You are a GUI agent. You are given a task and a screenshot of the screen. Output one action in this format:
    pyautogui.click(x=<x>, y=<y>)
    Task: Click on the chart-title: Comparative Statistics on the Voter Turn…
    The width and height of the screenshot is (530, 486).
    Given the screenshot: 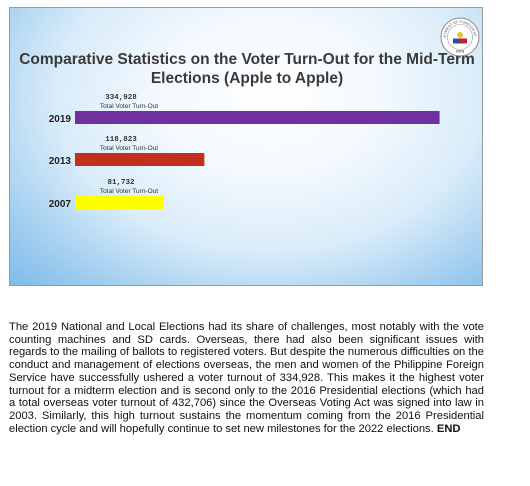 What is the action you would take?
    pyautogui.click(x=247, y=69)
    